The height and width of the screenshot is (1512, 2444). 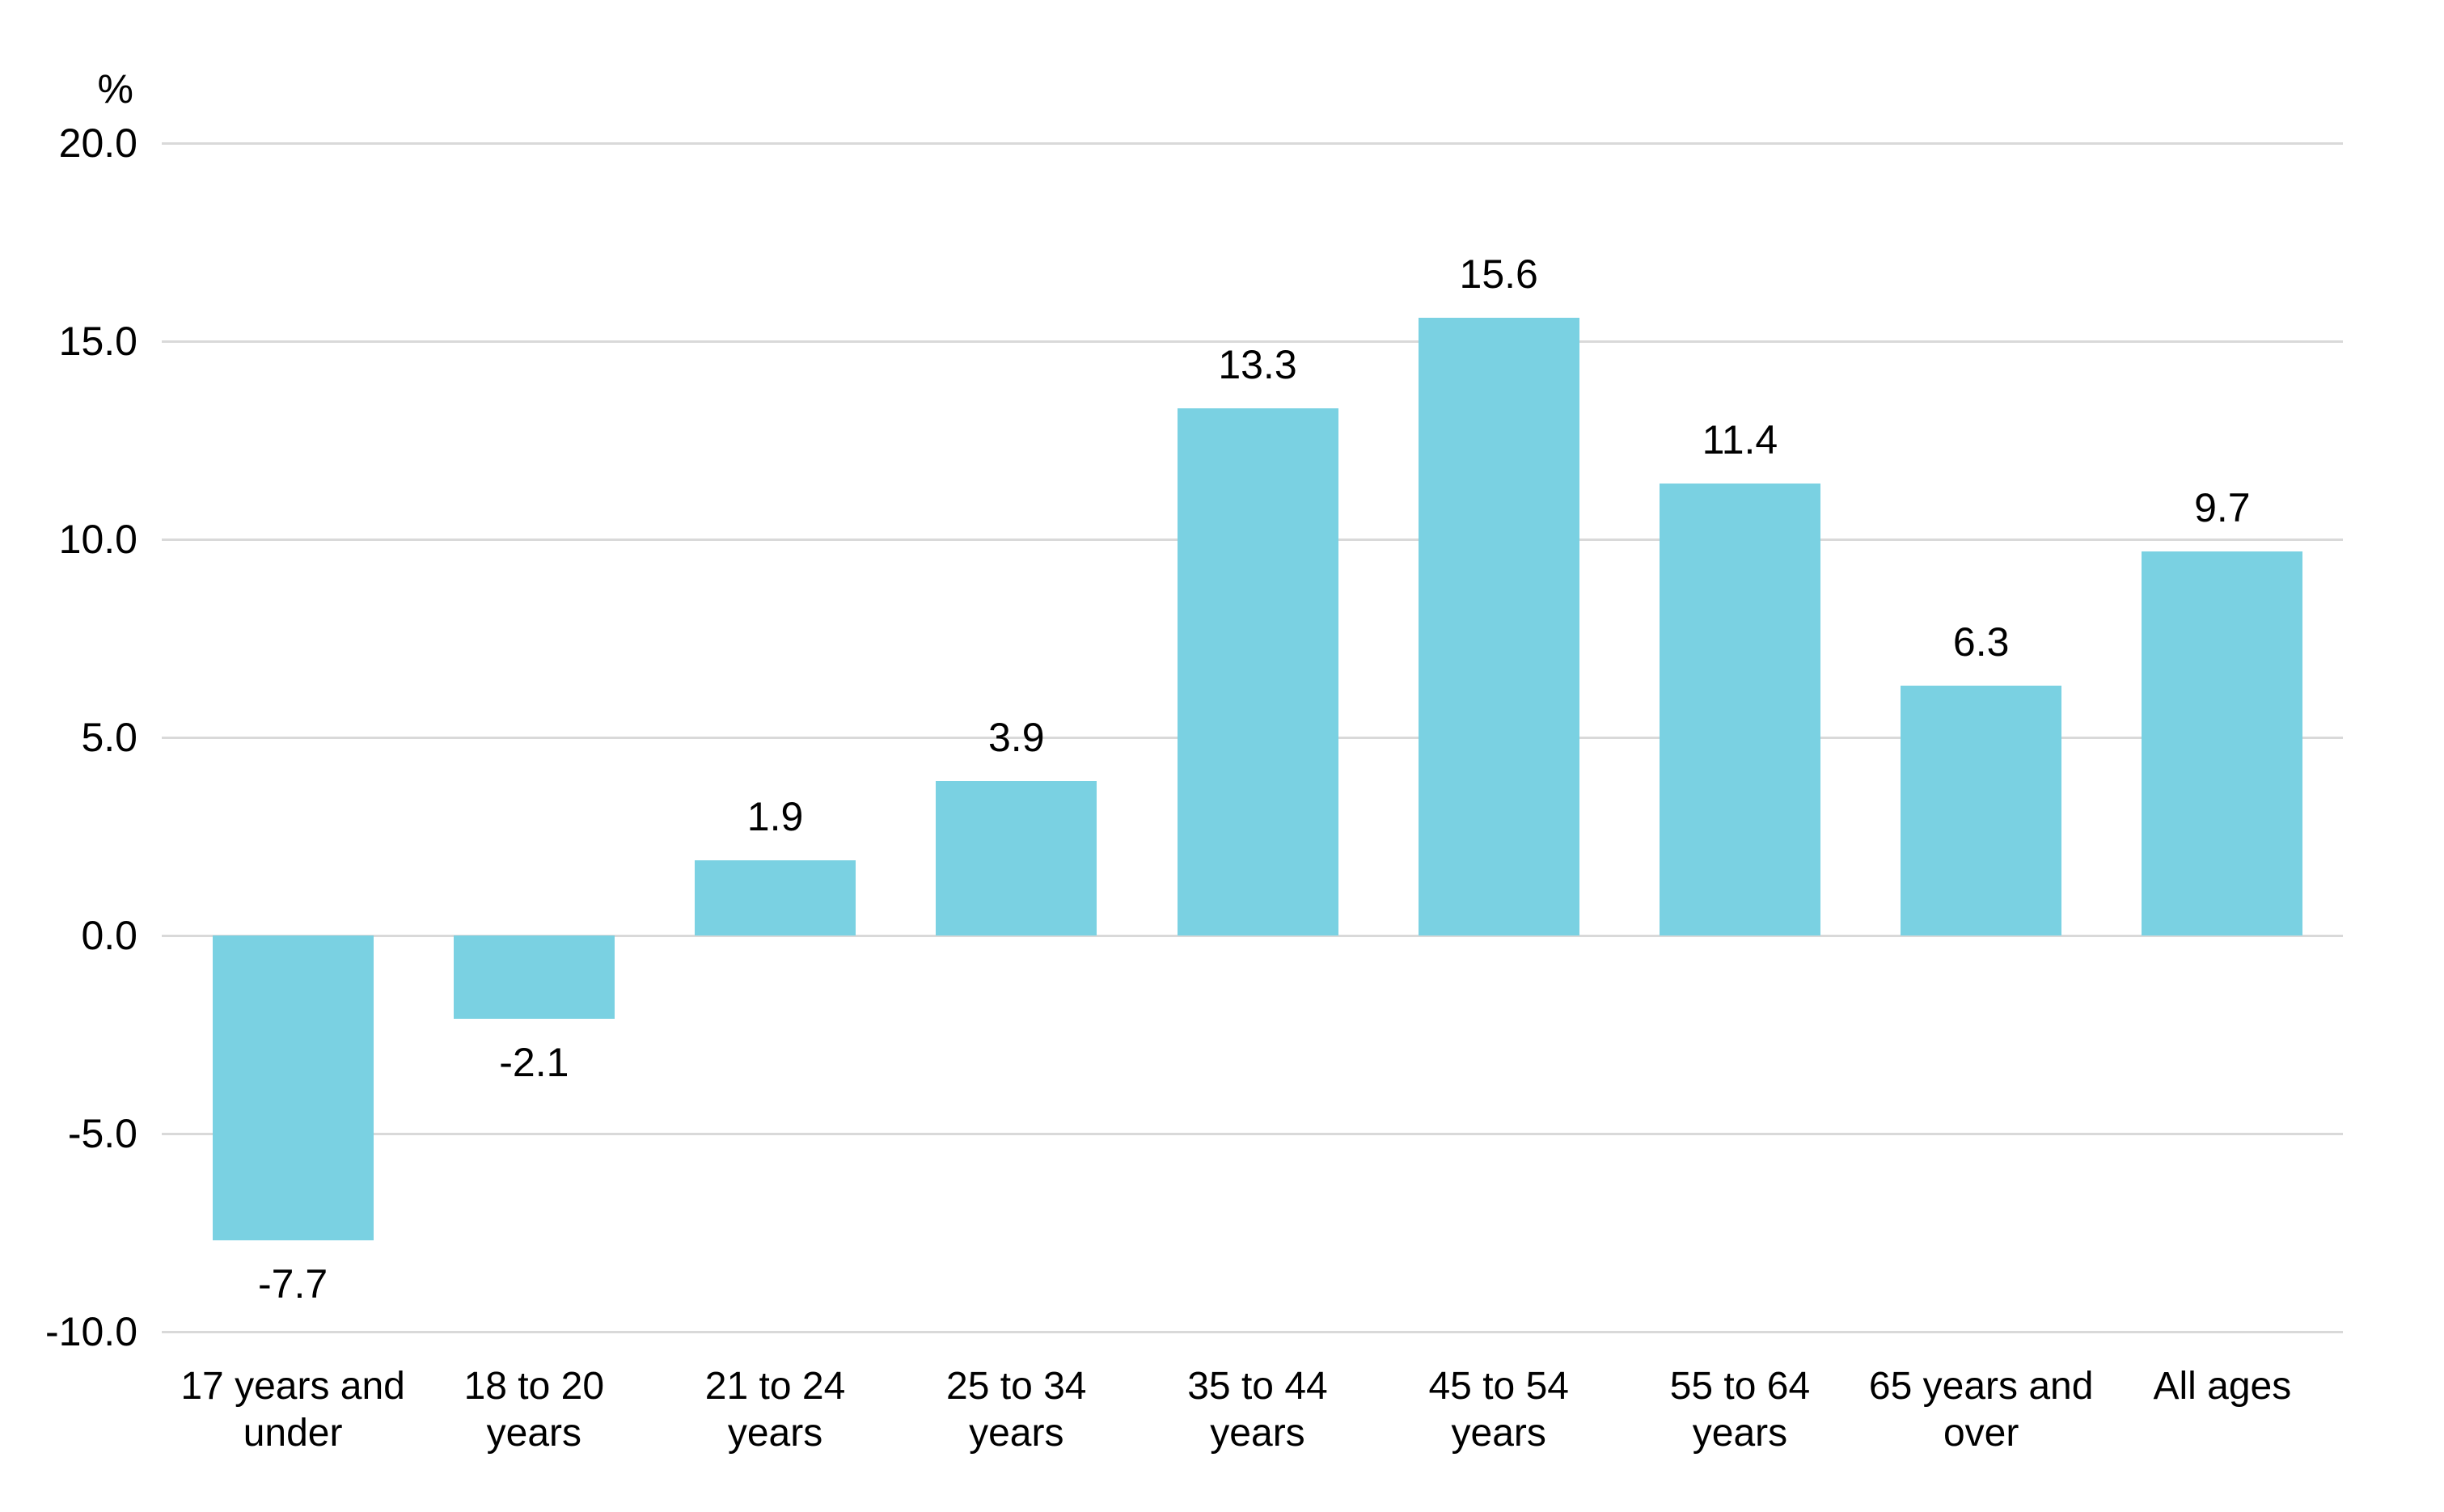 What do you see at coordinates (293, 1433) in the screenshot?
I see `x-axis-category-label-line: under` at bounding box center [293, 1433].